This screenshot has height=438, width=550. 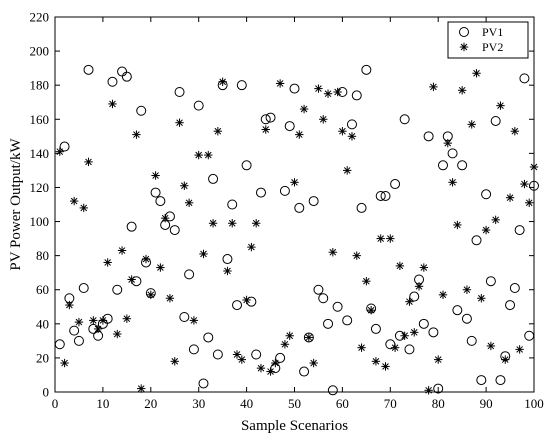 I want to click on legend-pv1-label: PV1, so click(x=492, y=32).